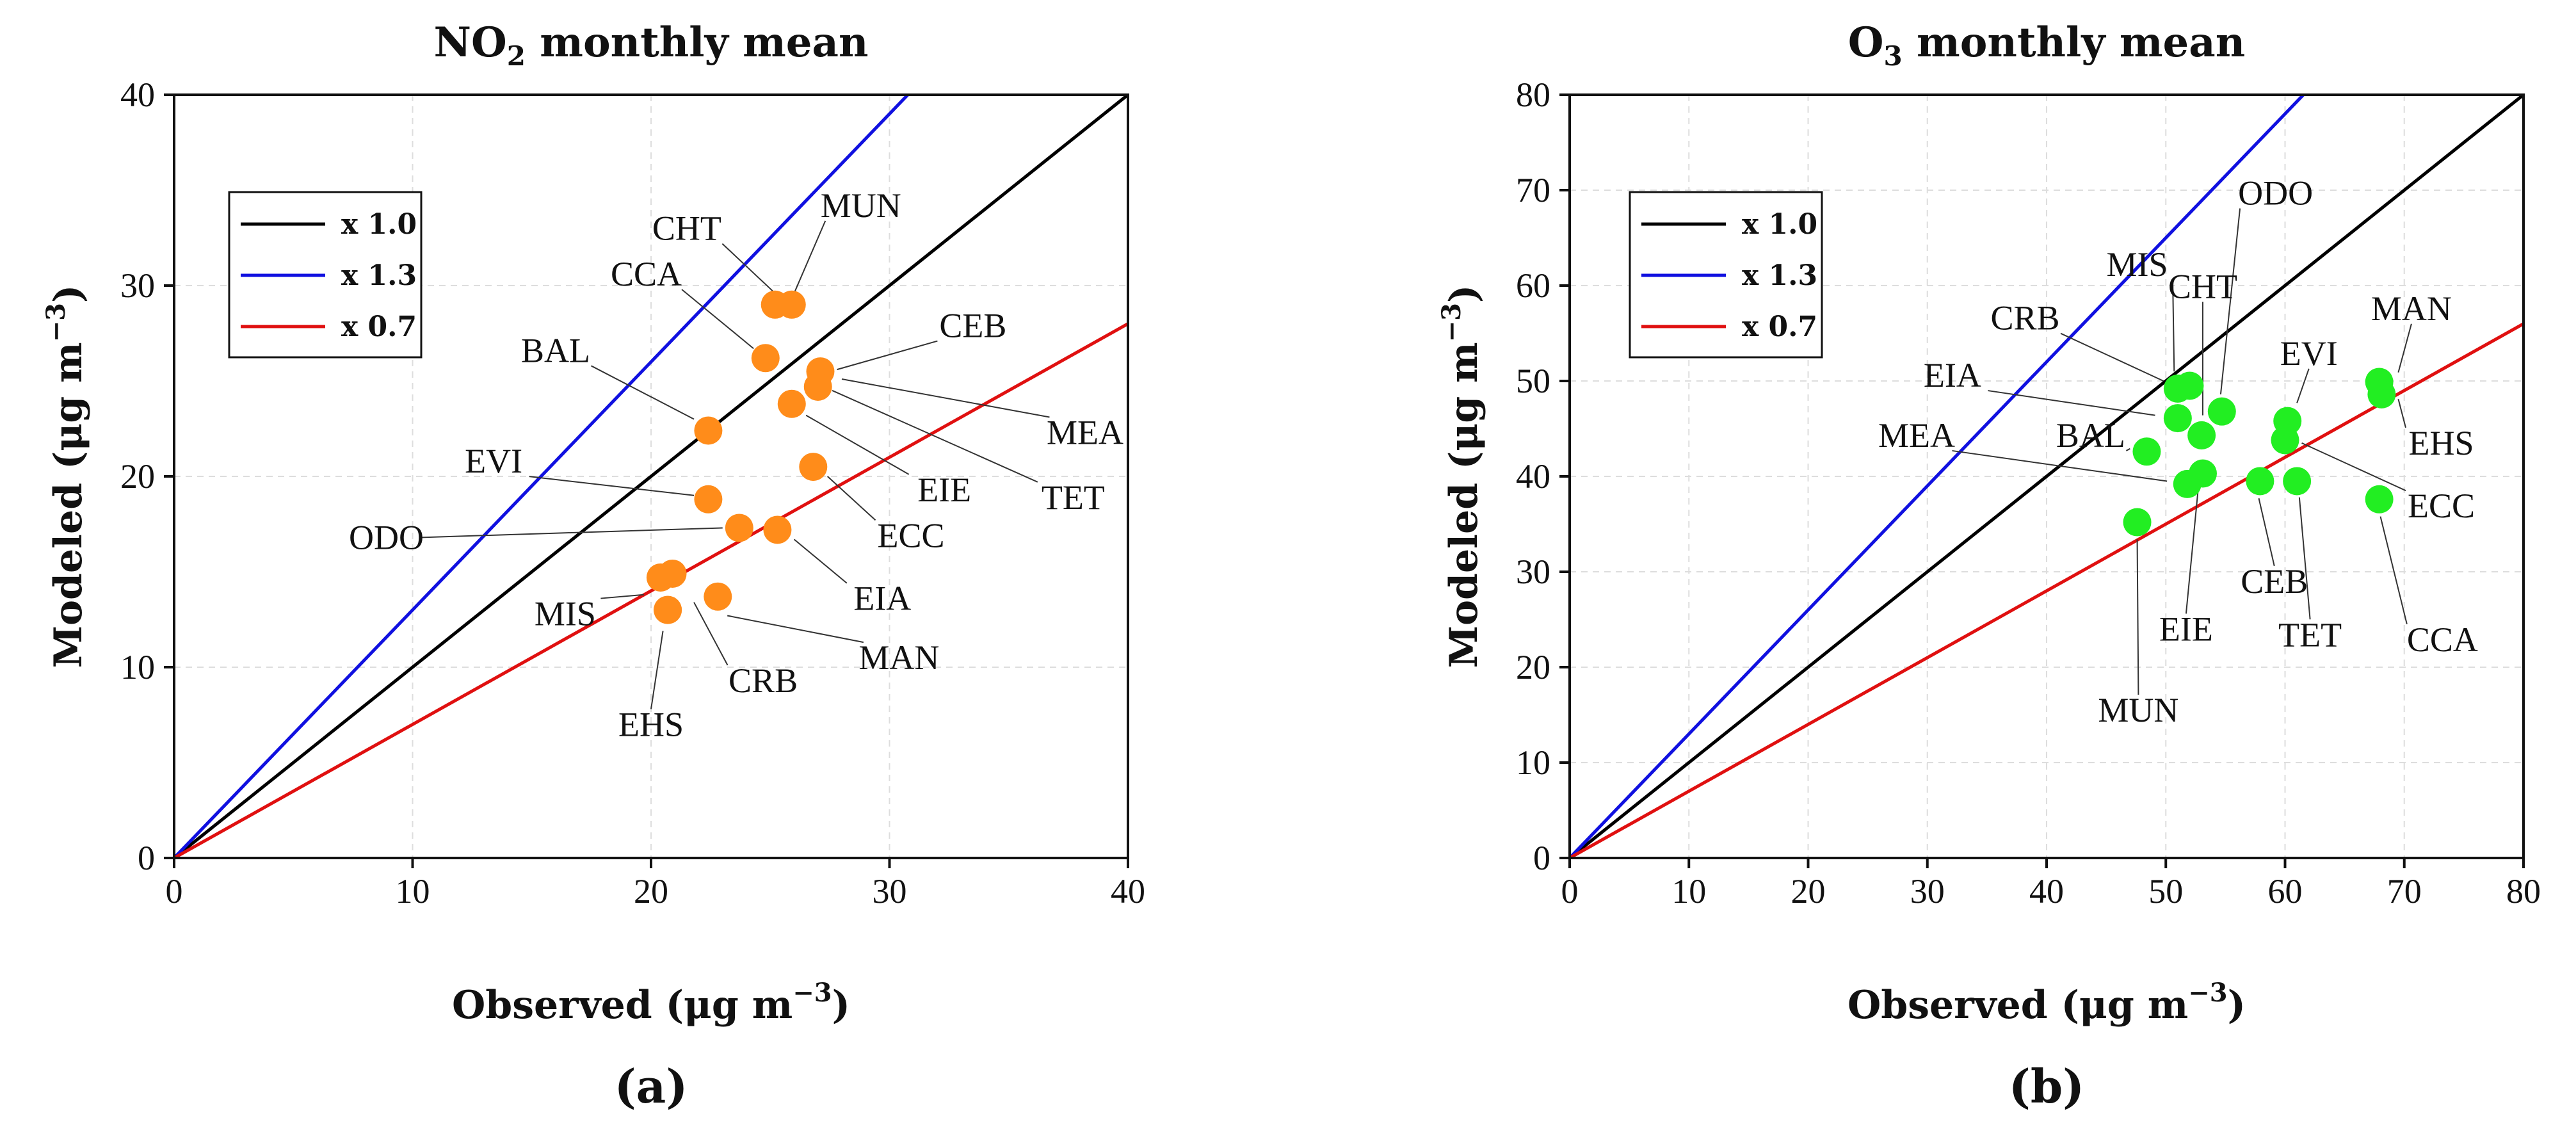  Describe the element at coordinates (718, 596) in the screenshot. I see `data-point-man` at that location.